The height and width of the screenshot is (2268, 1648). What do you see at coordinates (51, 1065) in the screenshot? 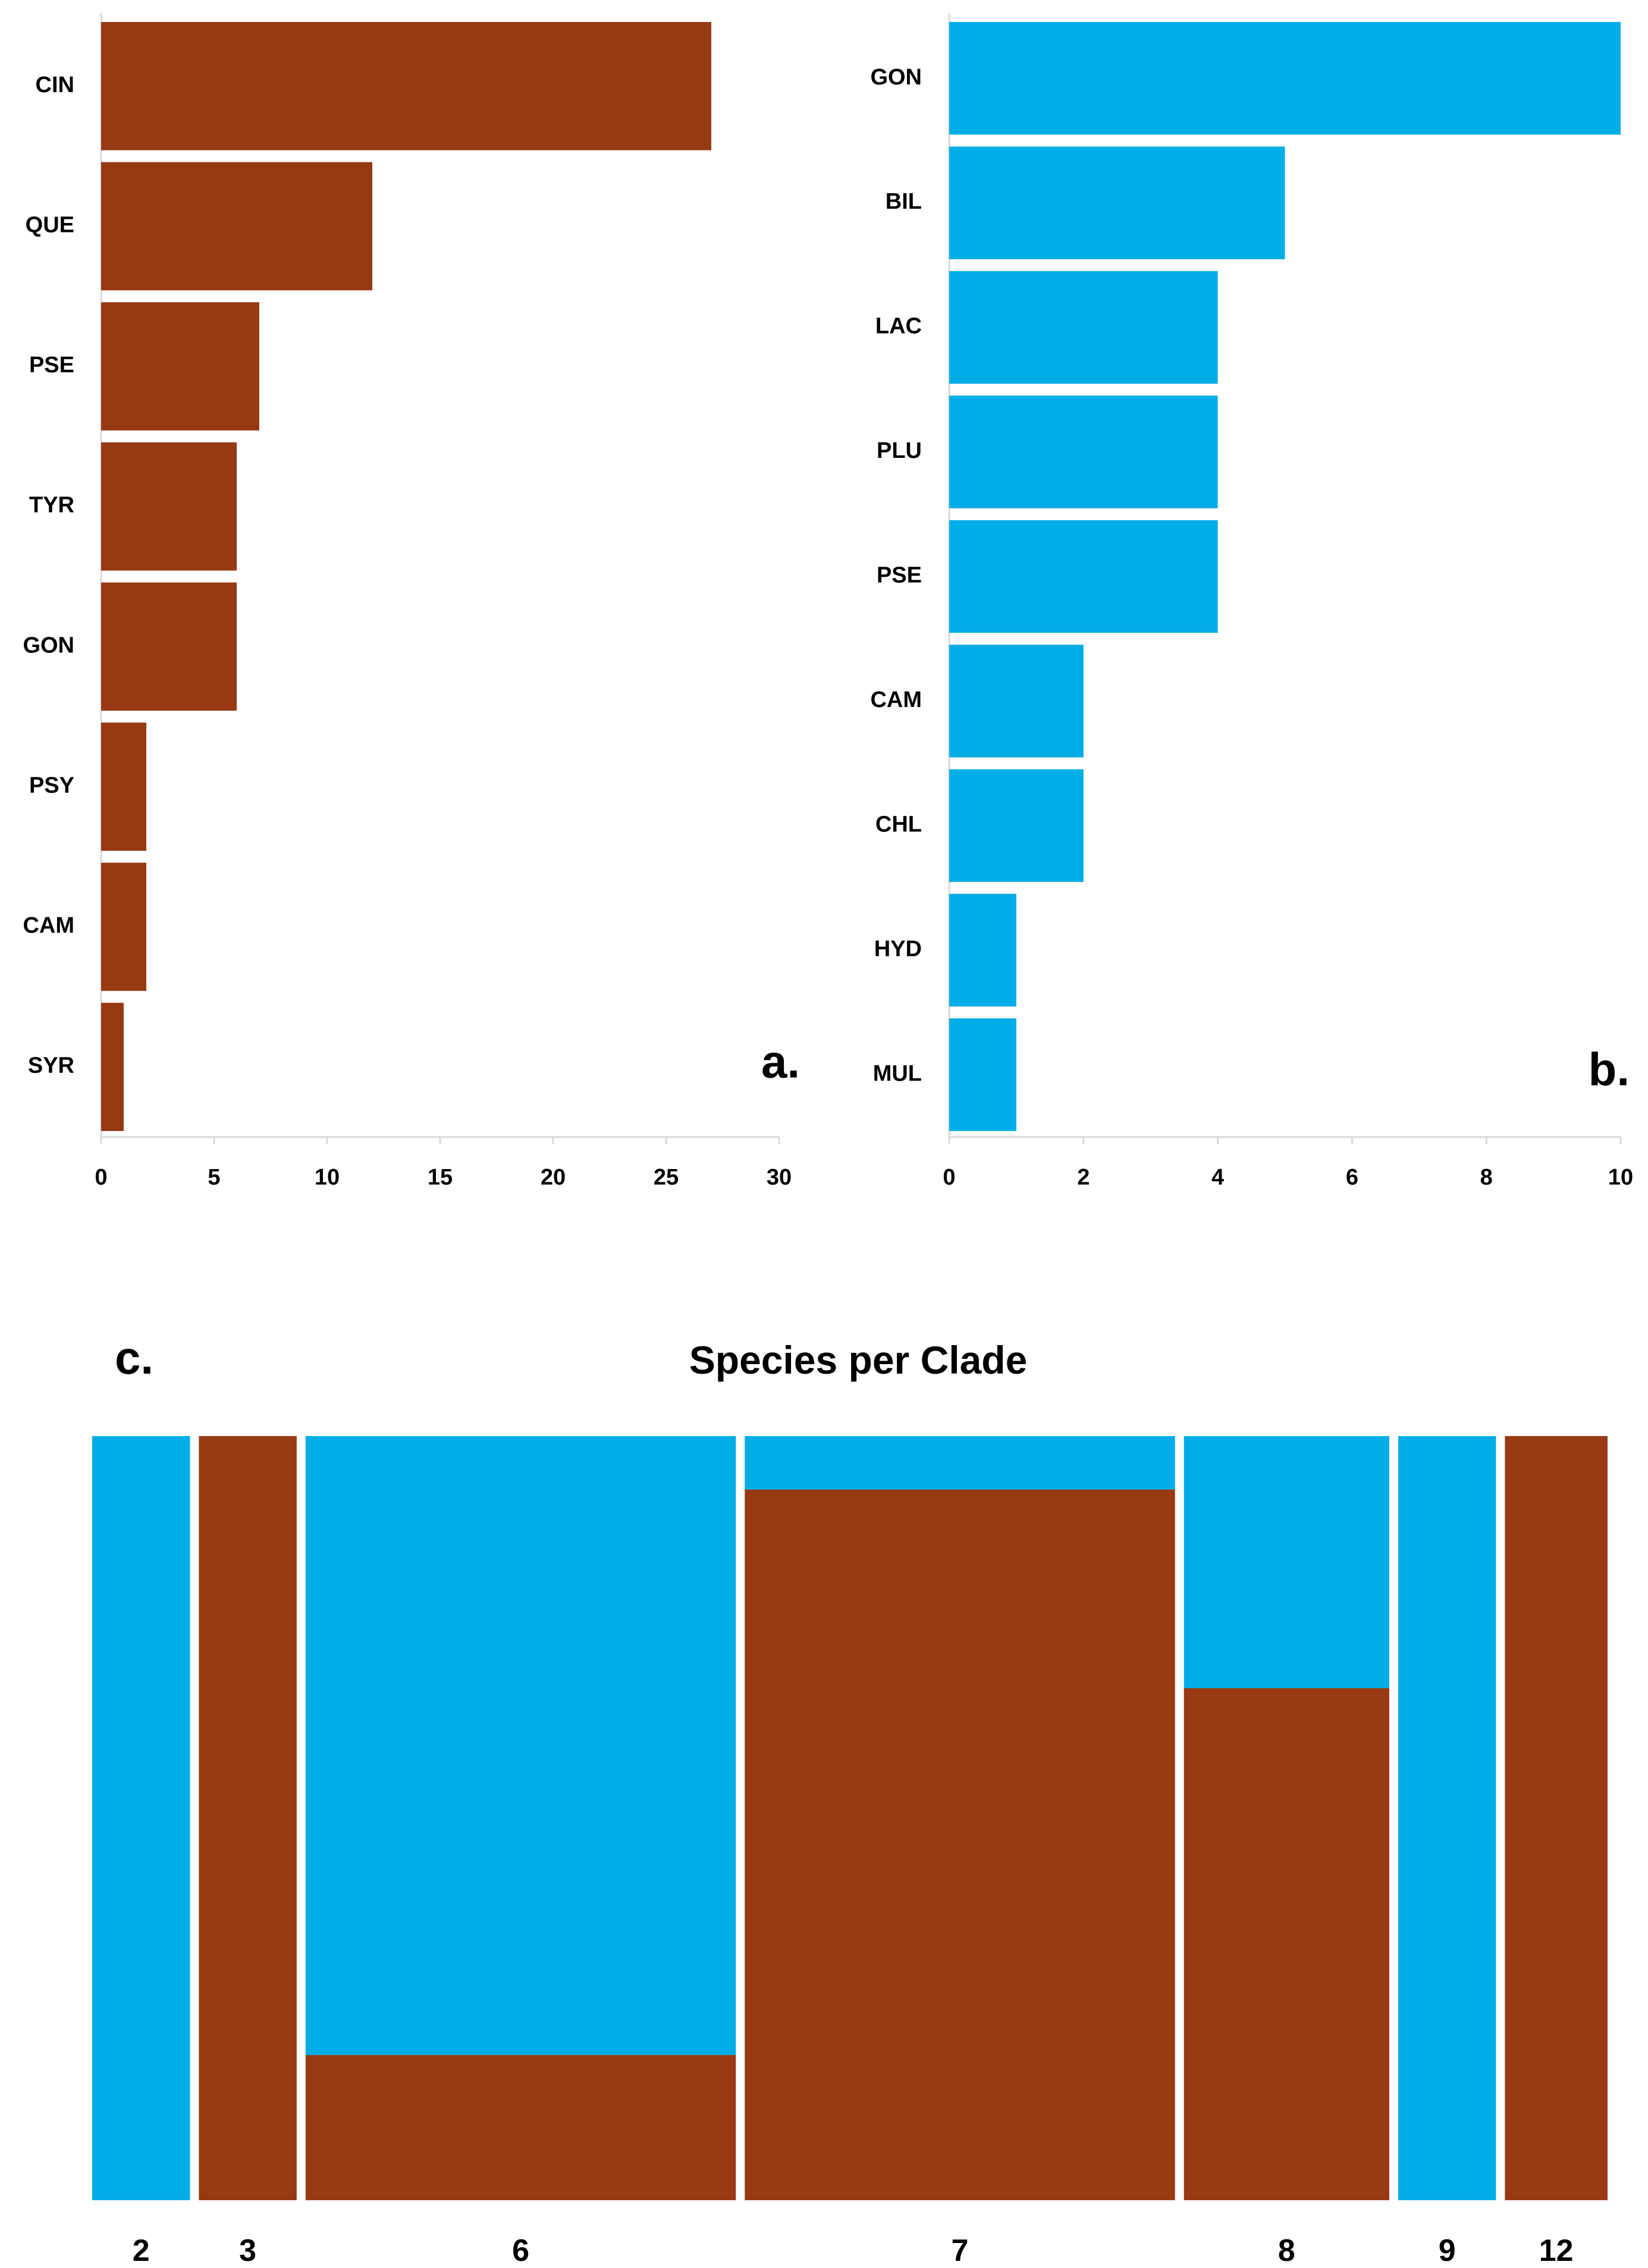
I see `a-category-label: SYR` at bounding box center [51, 1065].